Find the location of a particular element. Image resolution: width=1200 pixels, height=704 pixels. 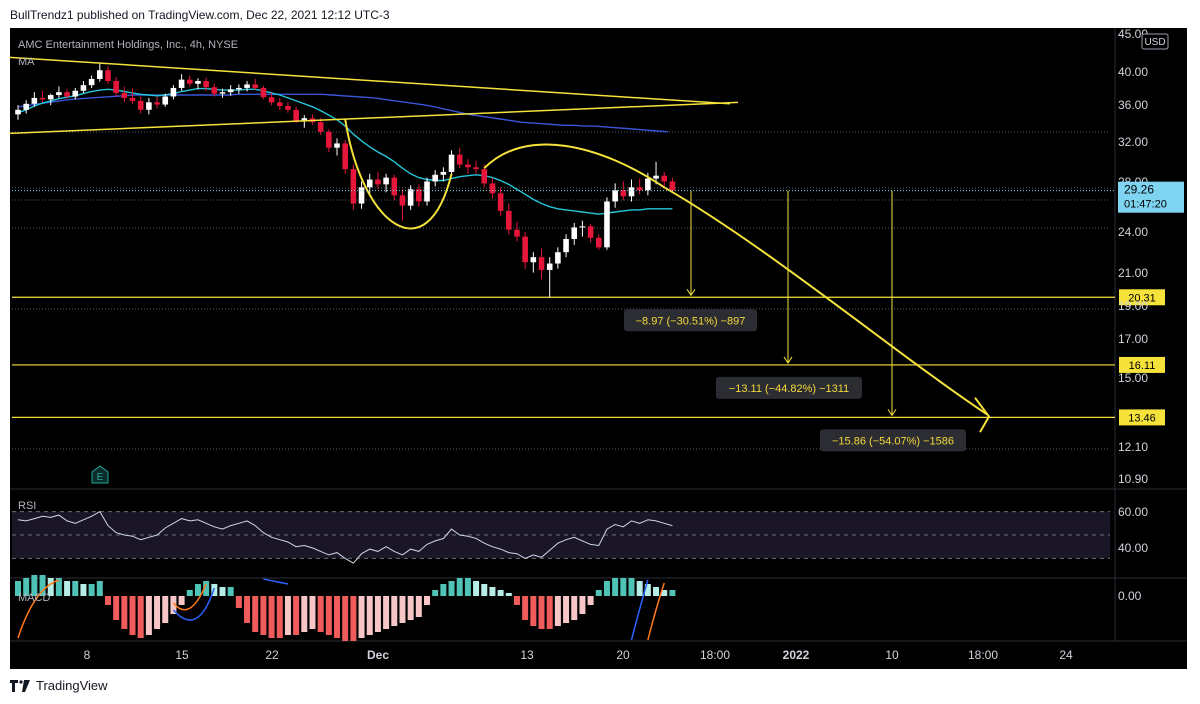

rsi-tick-label: 40.00 is located at coordinates (1133, 548).